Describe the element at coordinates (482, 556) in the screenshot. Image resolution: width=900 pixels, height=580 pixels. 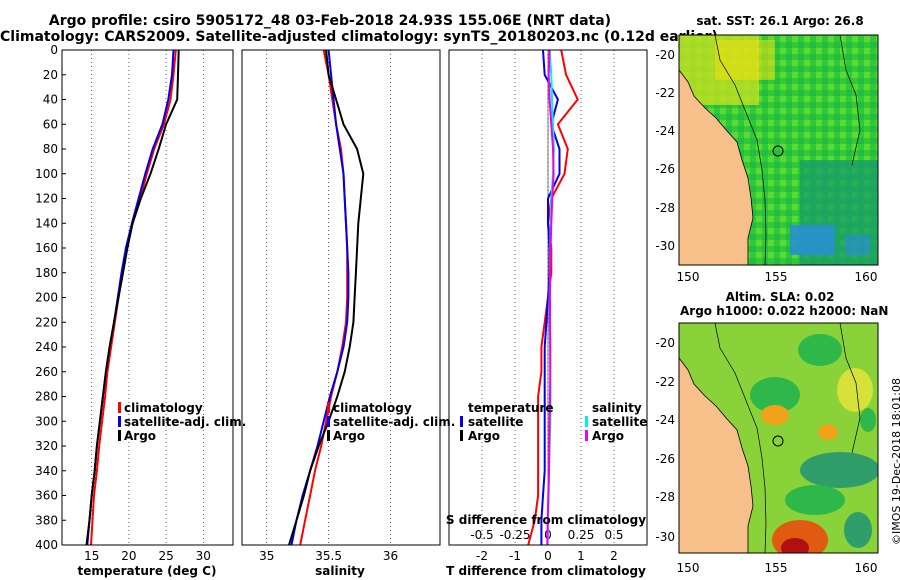
I see `x-tick-label: -2` at that location.